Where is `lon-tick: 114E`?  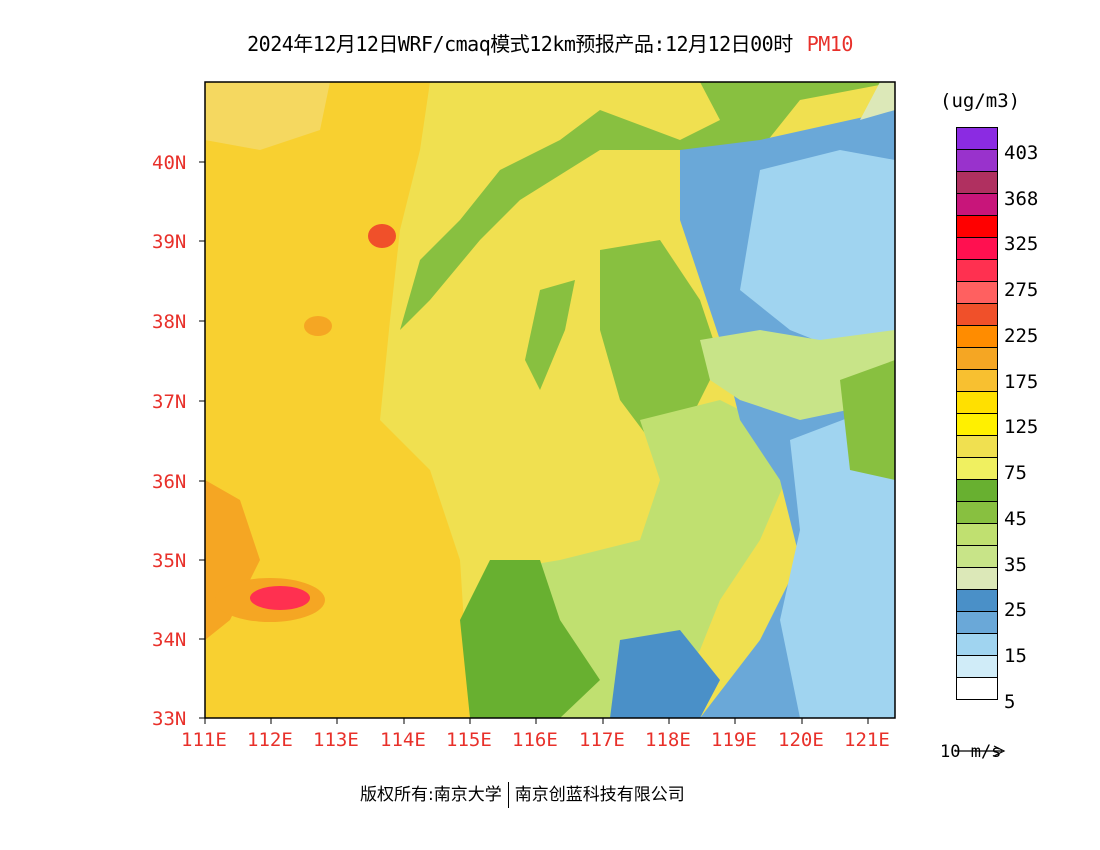
lon-tick: 114E is located at coordinates (403, 734).